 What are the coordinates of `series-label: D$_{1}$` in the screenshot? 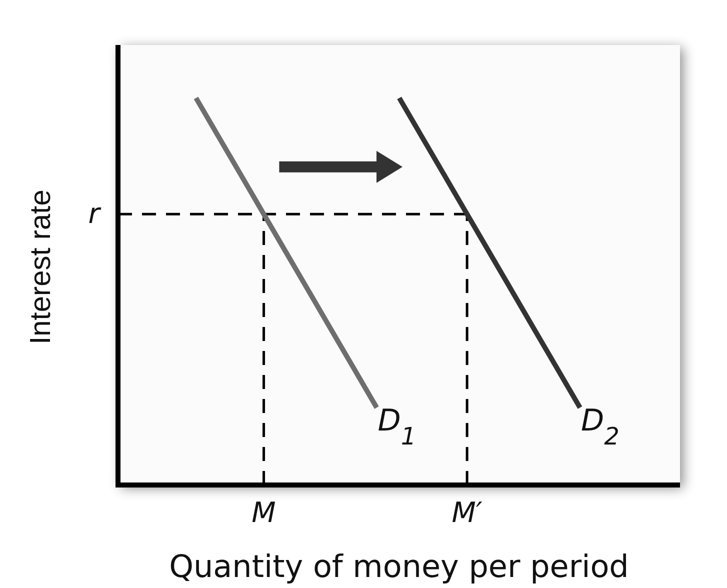 It's located at (397, 427).